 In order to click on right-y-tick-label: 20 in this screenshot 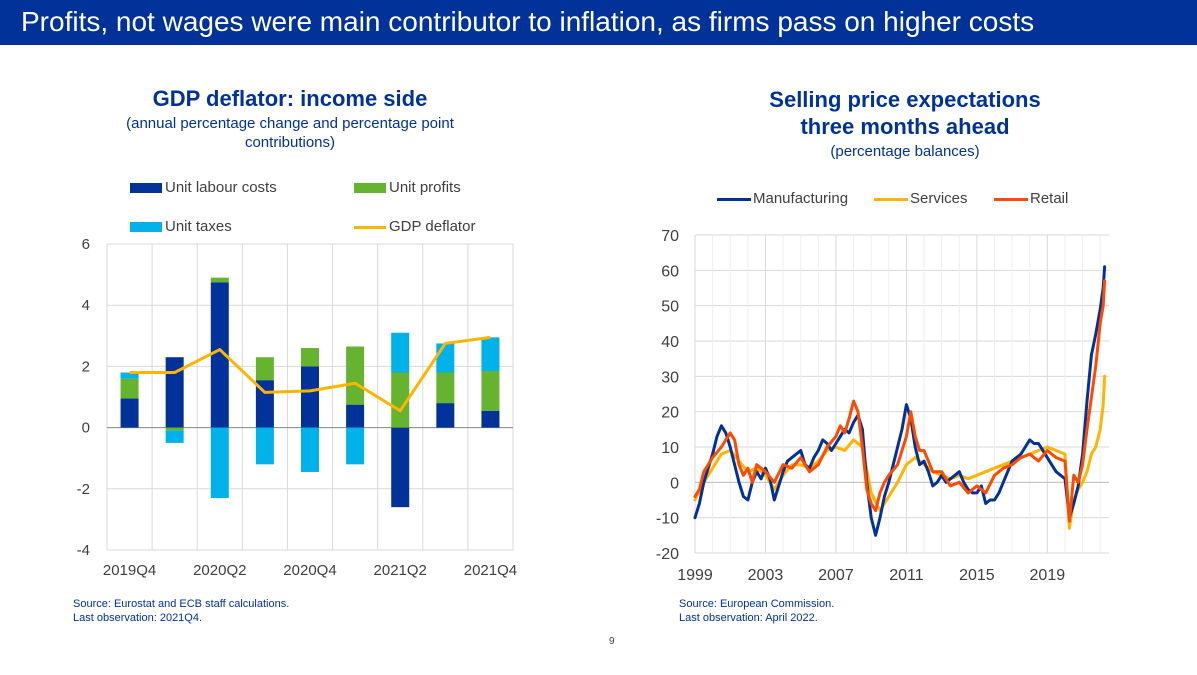, I will do `click(670, 413)`.